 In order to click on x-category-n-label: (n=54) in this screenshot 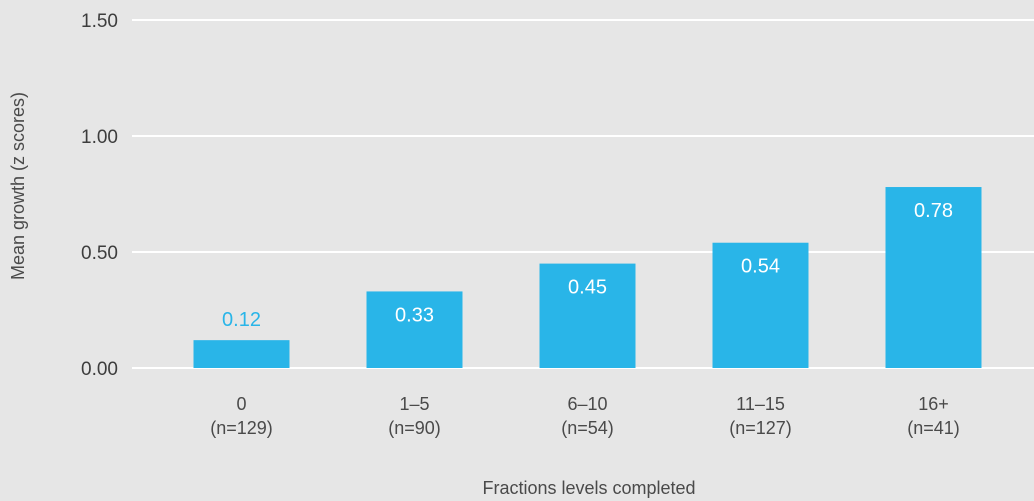, I will do `click(587, 428)`.